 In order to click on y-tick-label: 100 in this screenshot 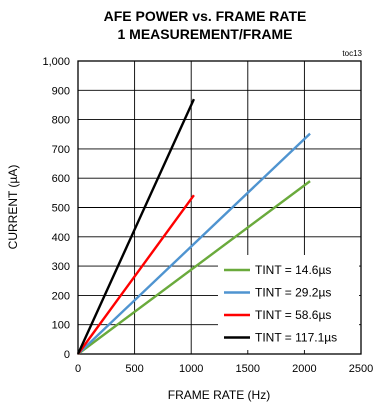, I will do `click(61, 326)`.